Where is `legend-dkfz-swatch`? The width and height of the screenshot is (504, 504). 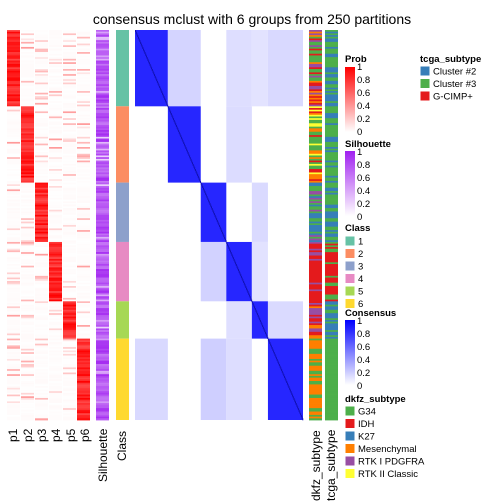
legend-dkfz-swatch is located at coordinates (350, 436).